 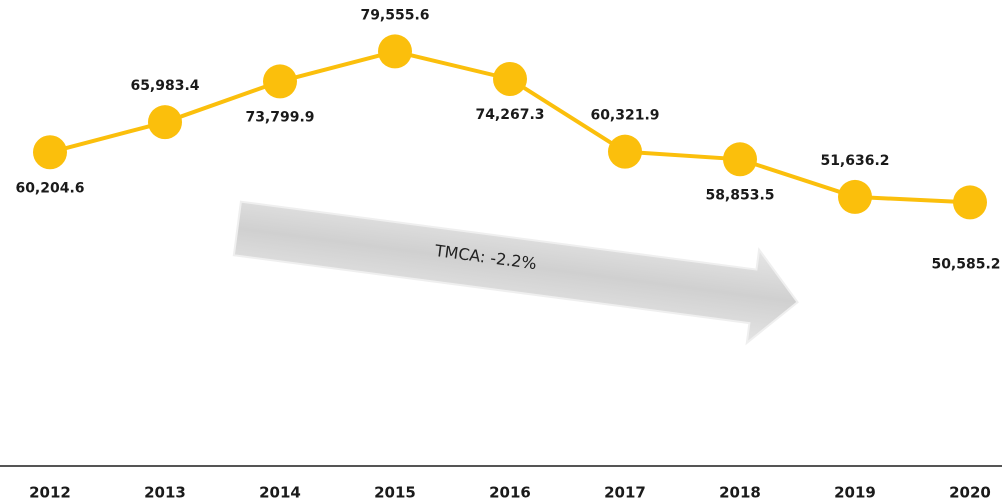 What do you see at coordinates (49, 188) in the screenshot?
I see `data-label: 60,204.6` at bounding box center [49, 188].